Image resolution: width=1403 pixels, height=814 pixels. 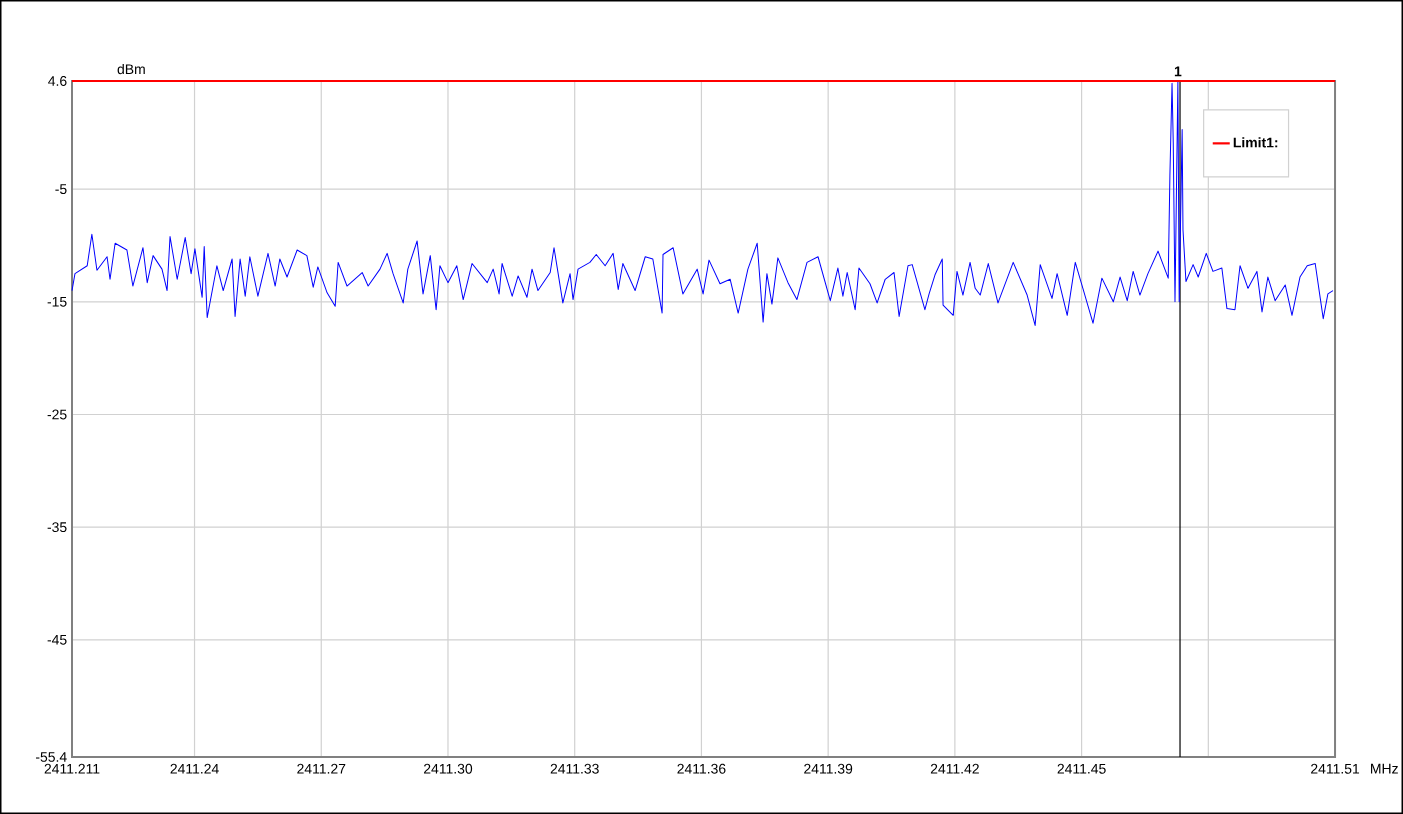 I want to click on x-tick-label: 2411.24, so click(x=194, y=768).